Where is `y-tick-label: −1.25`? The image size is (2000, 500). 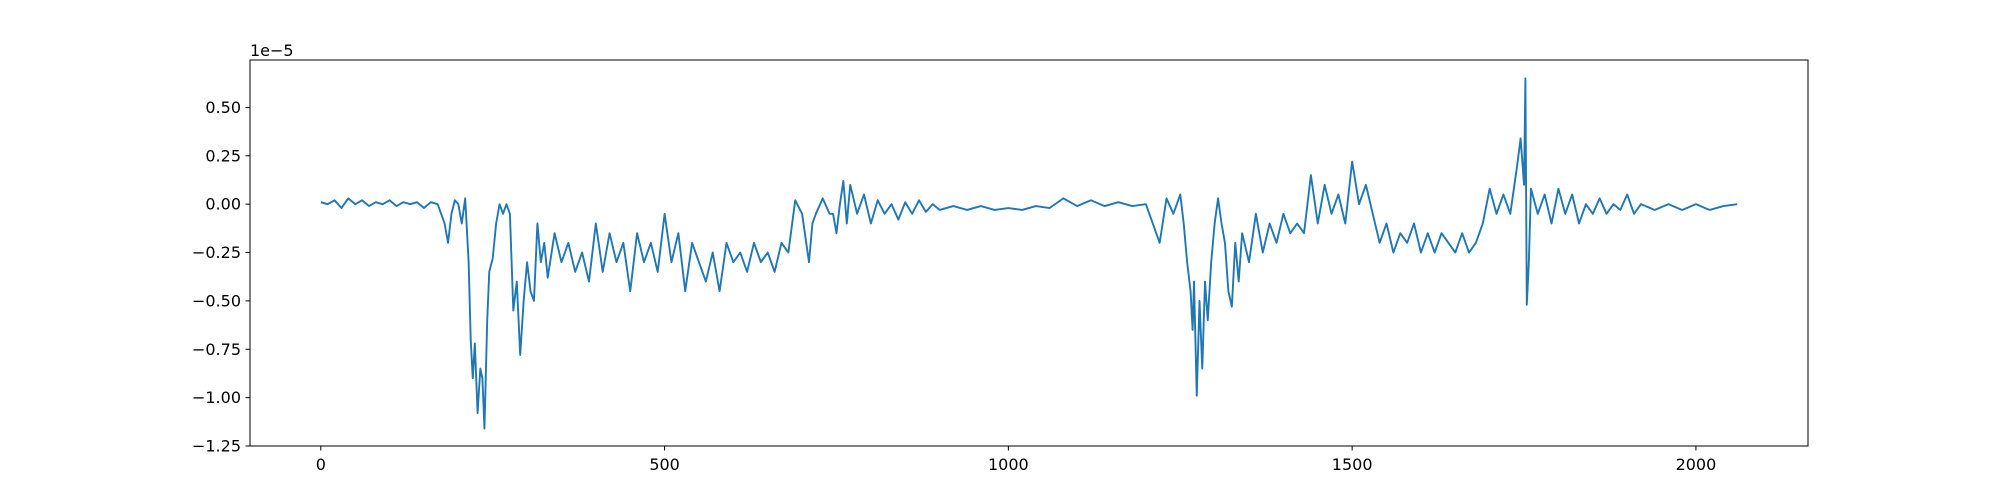 y-tick-label: −1.25 is located at coordinates (216, 446).